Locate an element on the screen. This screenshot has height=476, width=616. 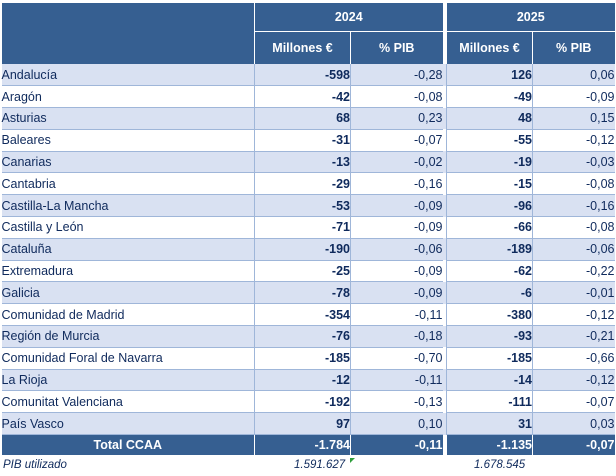
millones-2025: -62 is located at coordinates (489, 271).